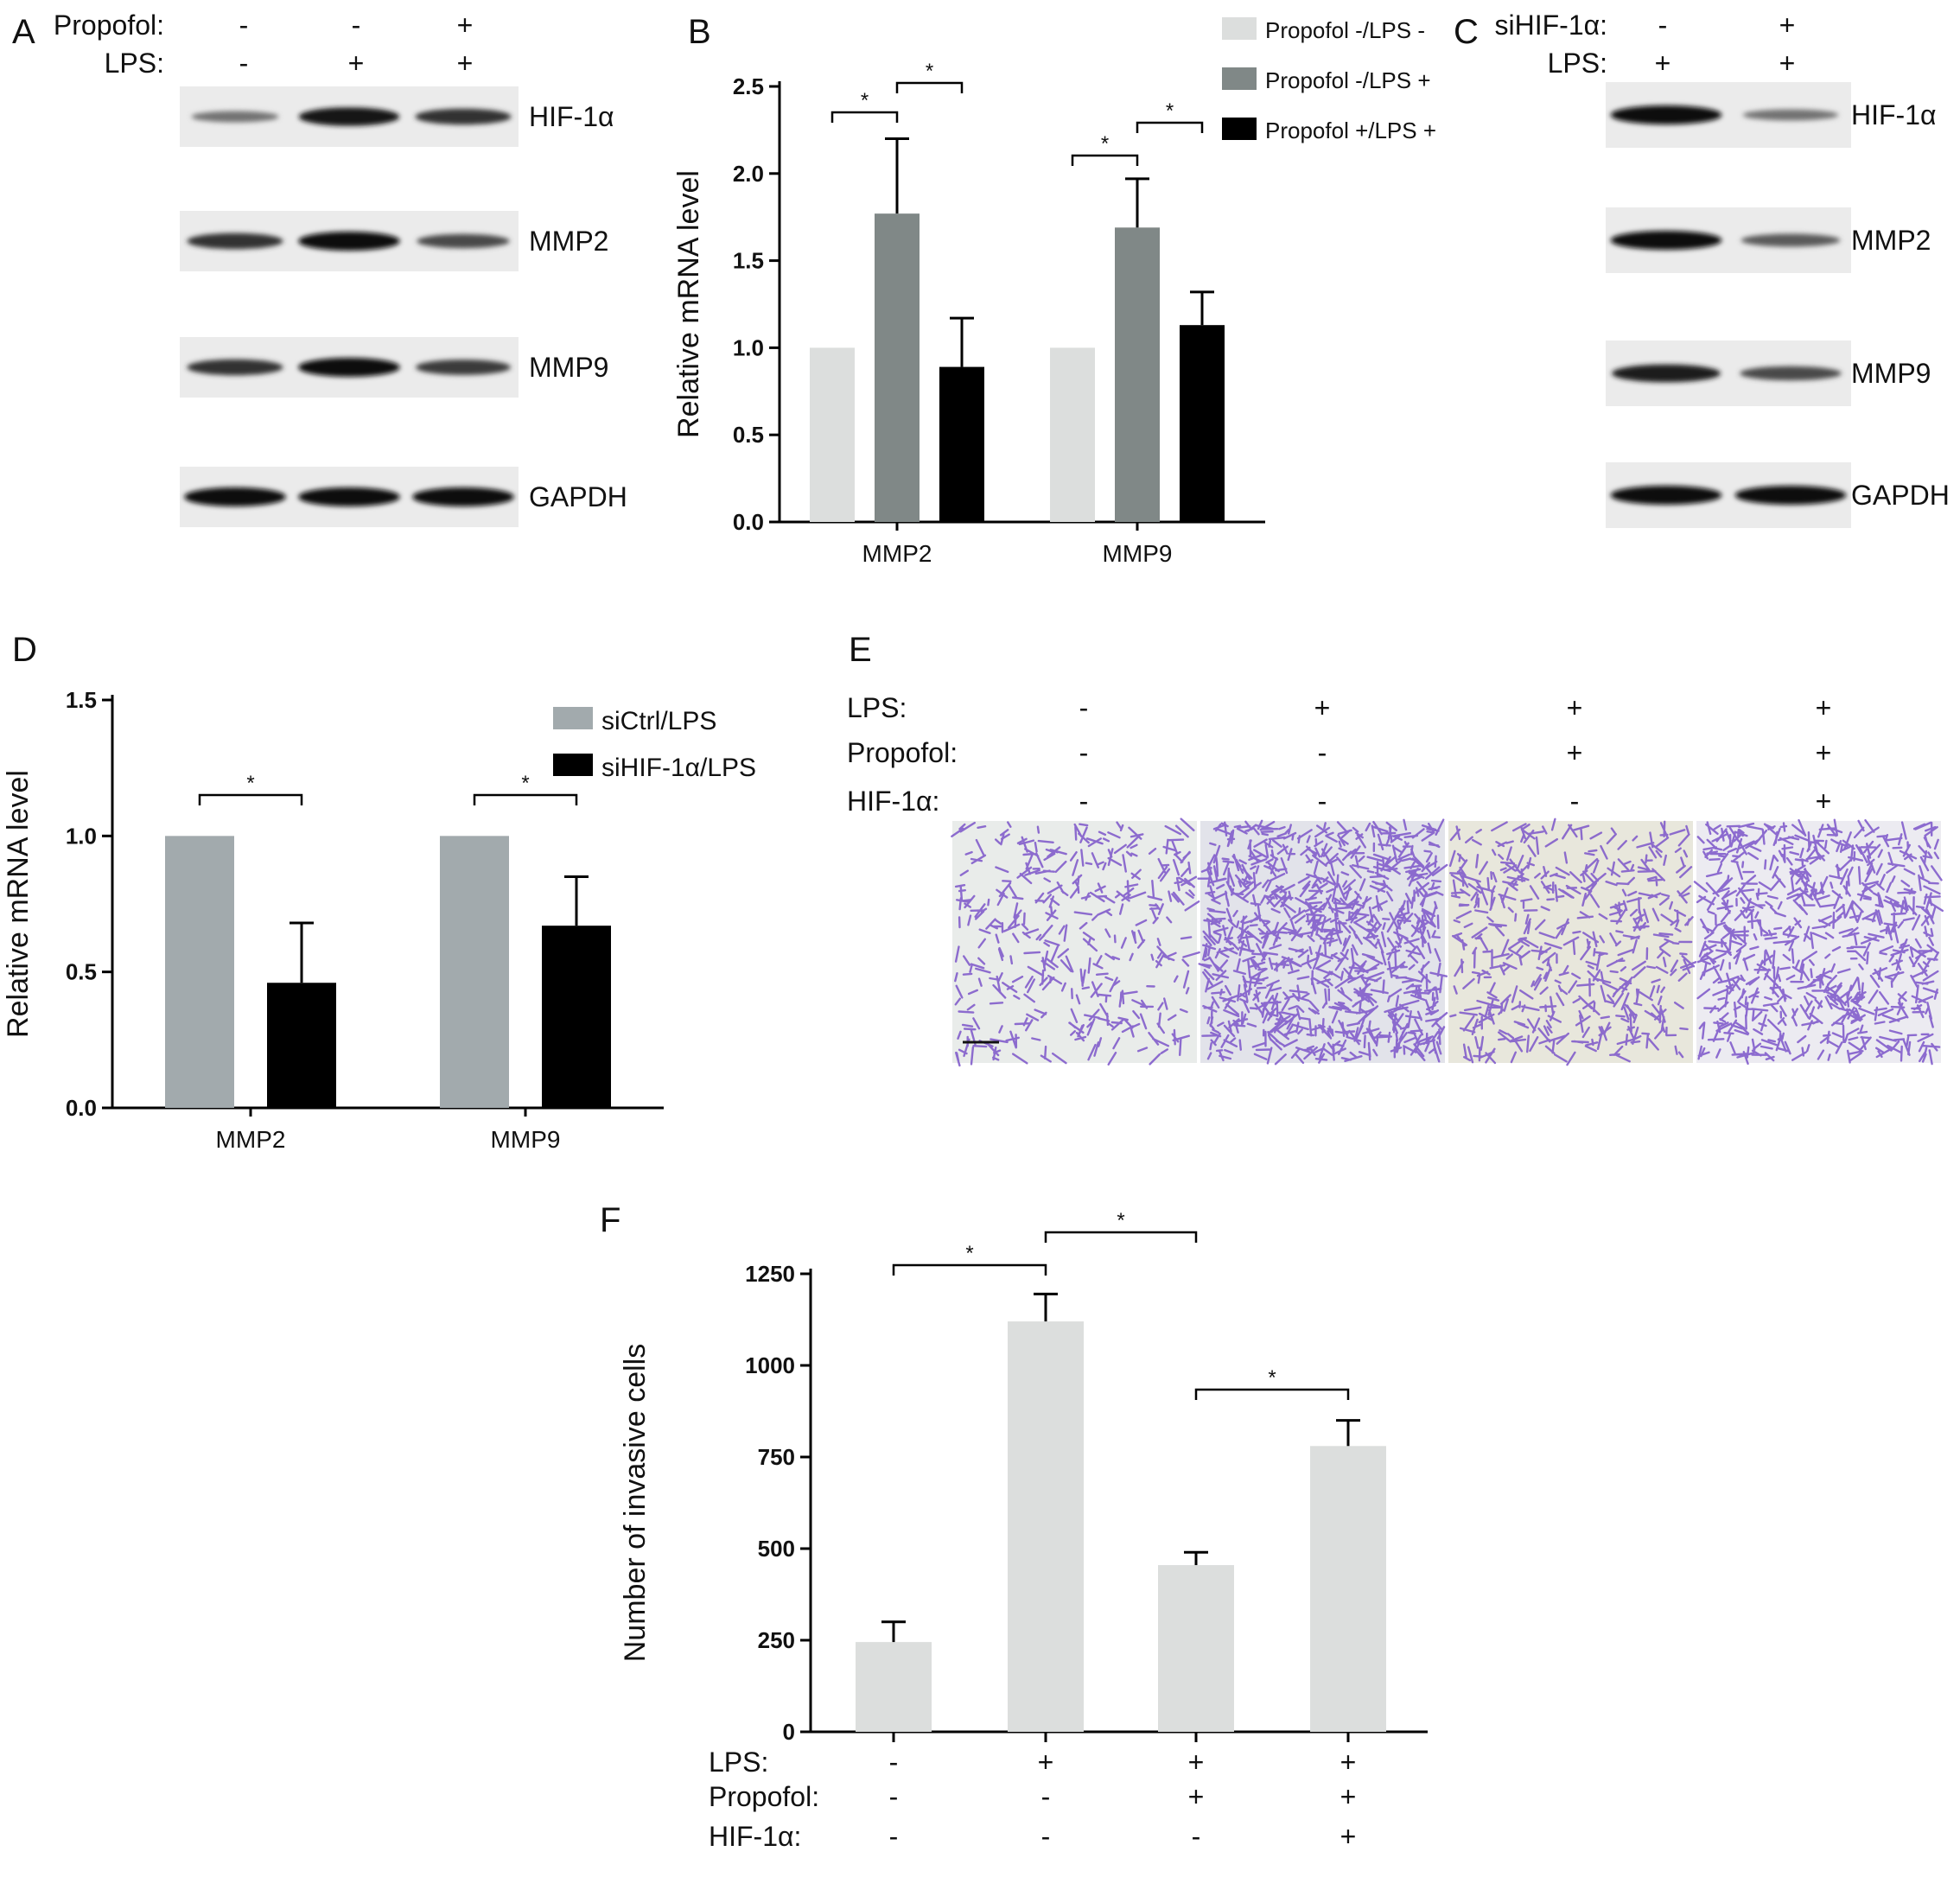 This screenshot has height=1877, width=1960. Describe the element at coordinates (1645, 45) in the screenshot. I see `panel-c-conditions: siHIF-1α: - + LPS: + +` at that location.